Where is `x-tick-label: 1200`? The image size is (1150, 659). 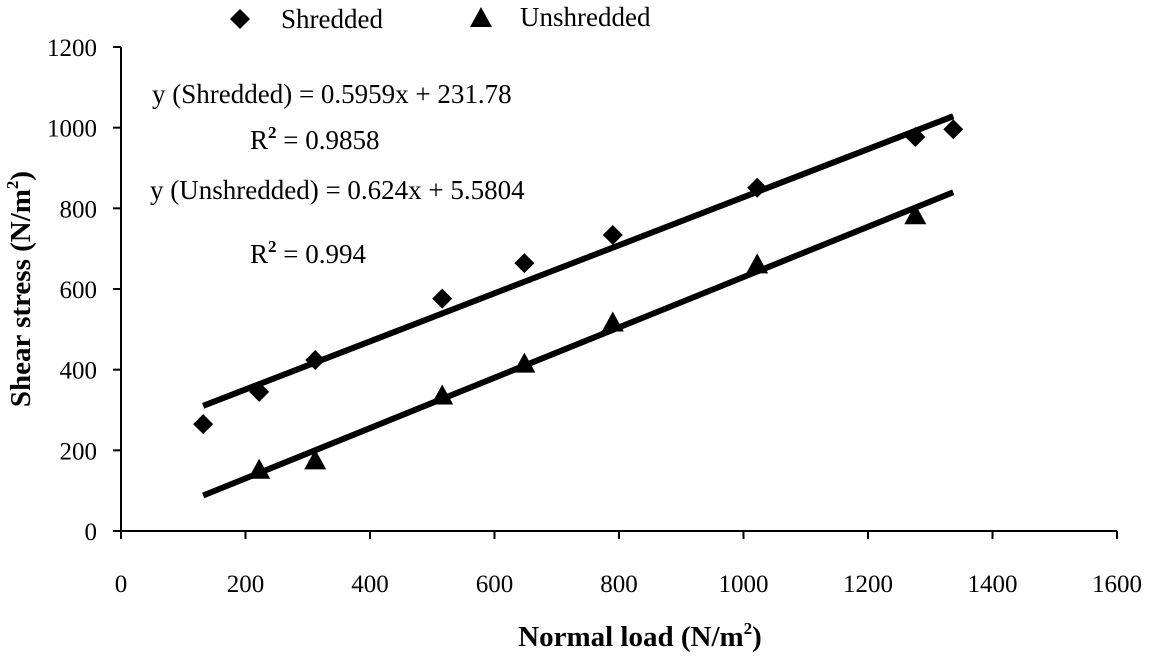
x-tick-label: 1200 is located at coordinates (868, 584).